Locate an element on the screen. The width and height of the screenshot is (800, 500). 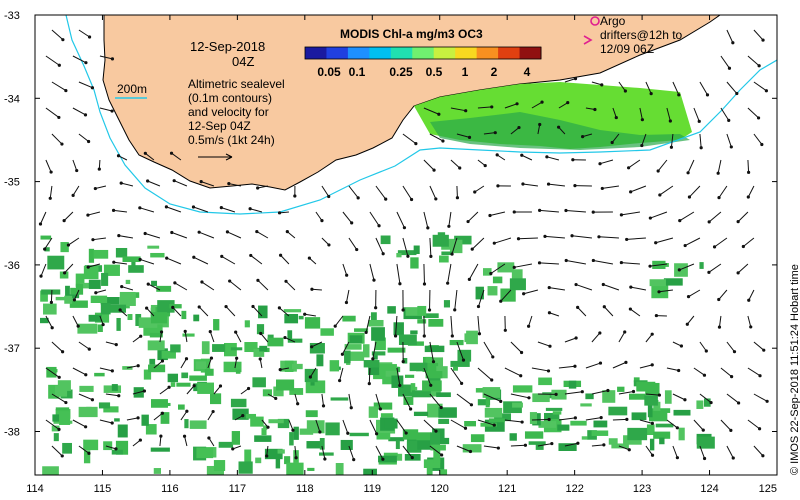
colorbar-swatch is located at coordinates (466, 53).